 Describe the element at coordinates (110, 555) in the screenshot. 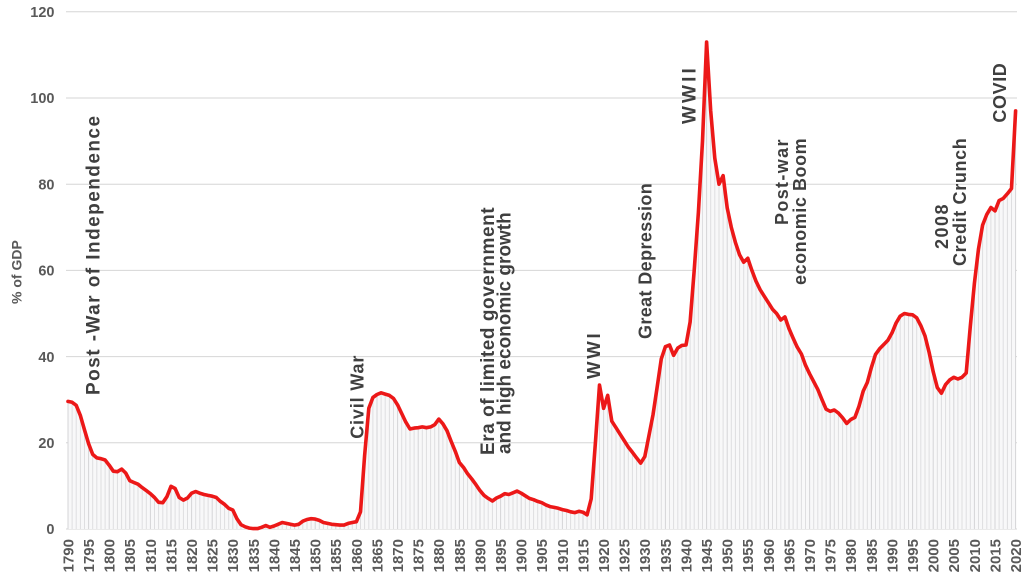

I see `svg-text: 1800` at that location.